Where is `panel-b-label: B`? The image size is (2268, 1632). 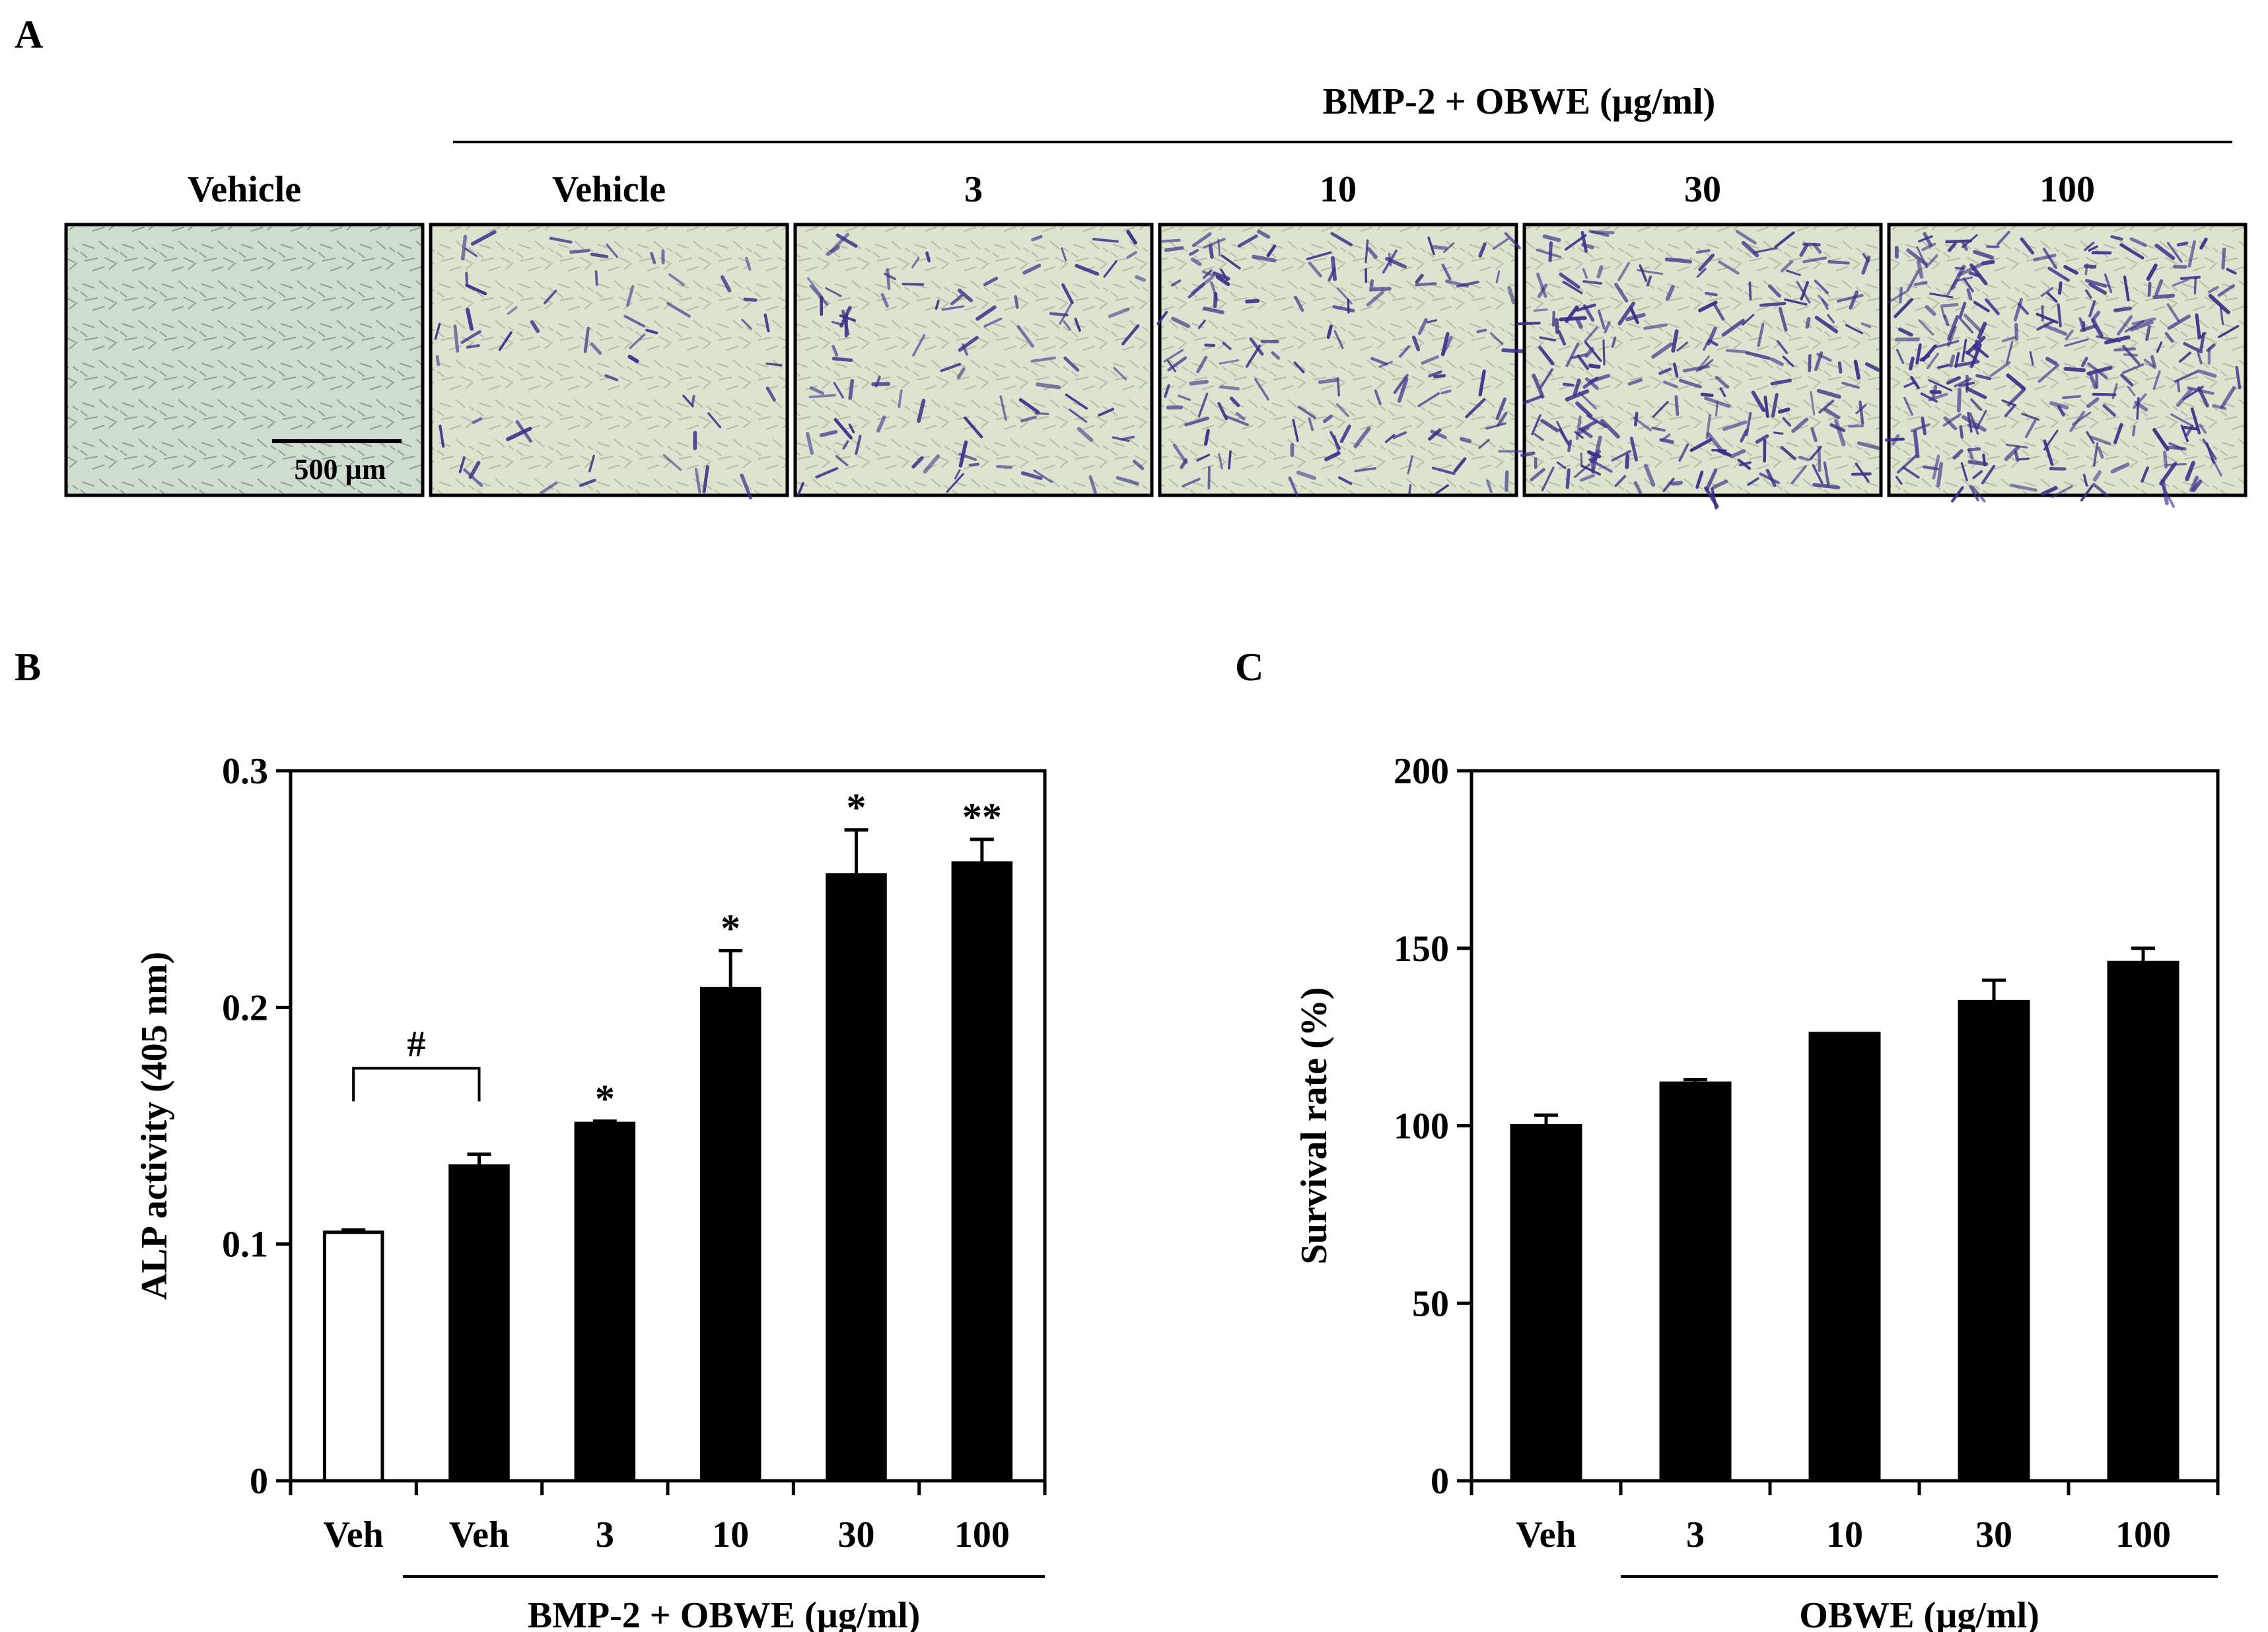
panel-b-label: B is located at coordinates (28, 667).